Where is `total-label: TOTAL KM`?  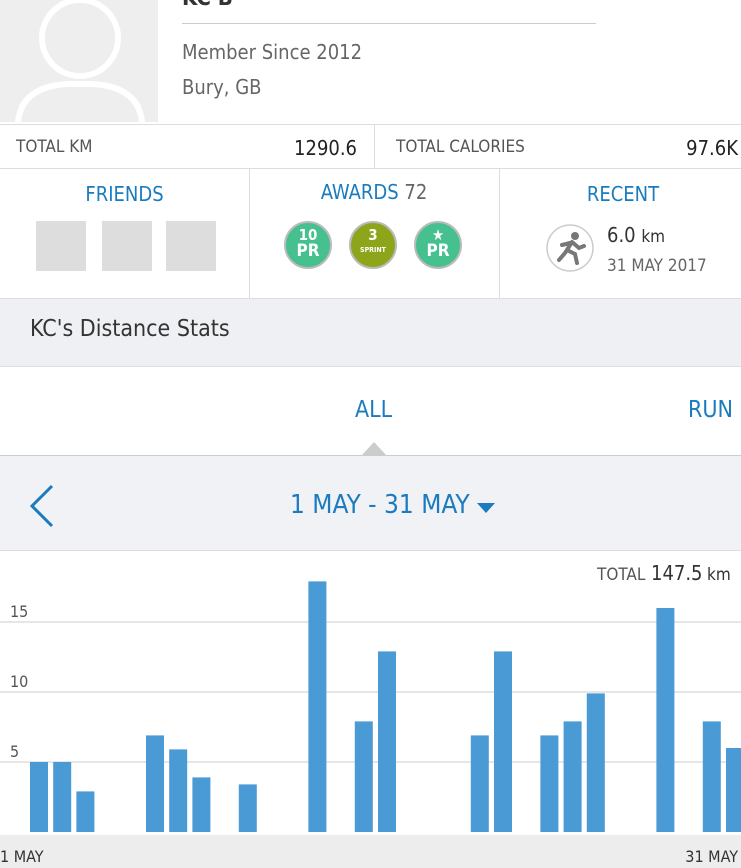
total-label: TOTAL KM is located at coordinates (54, 147).